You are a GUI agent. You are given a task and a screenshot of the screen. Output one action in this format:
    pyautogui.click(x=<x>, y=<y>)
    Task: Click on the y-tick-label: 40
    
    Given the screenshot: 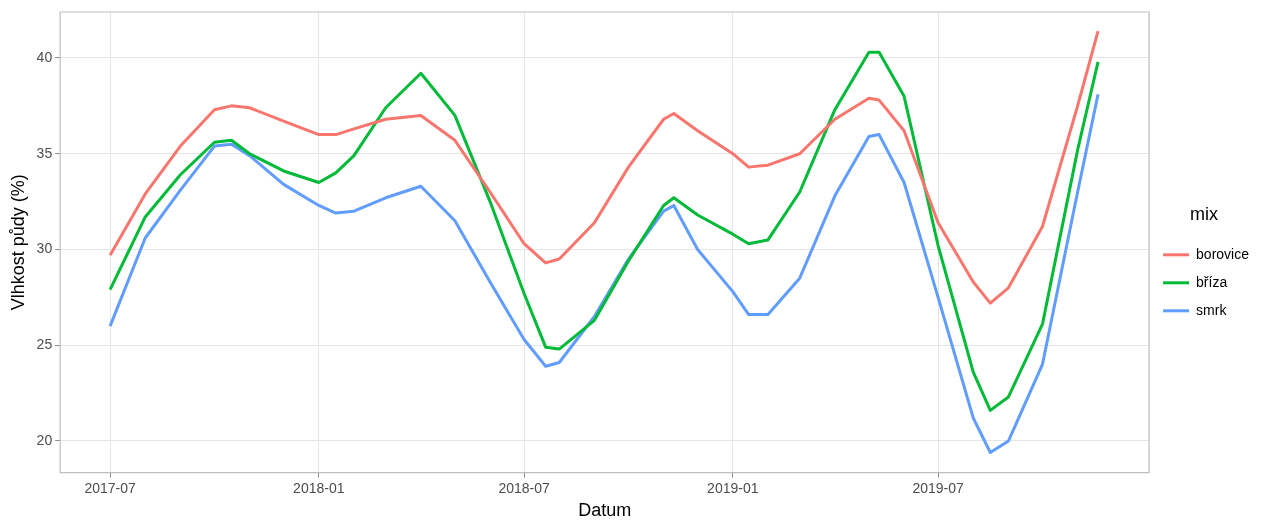 What is the action you would take?
    pyautogui.click(x=44, y=56)
    